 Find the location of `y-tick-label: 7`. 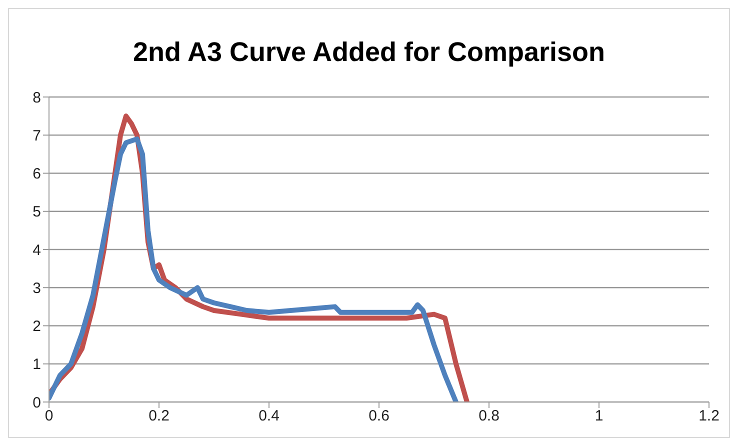

y-tick-label: 7 is located at coordinates (36, 135).